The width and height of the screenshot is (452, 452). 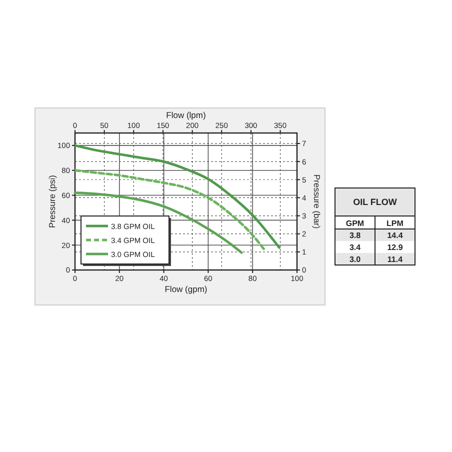 I want to click on text: OIL FLOW, so click(x=375, y=202).